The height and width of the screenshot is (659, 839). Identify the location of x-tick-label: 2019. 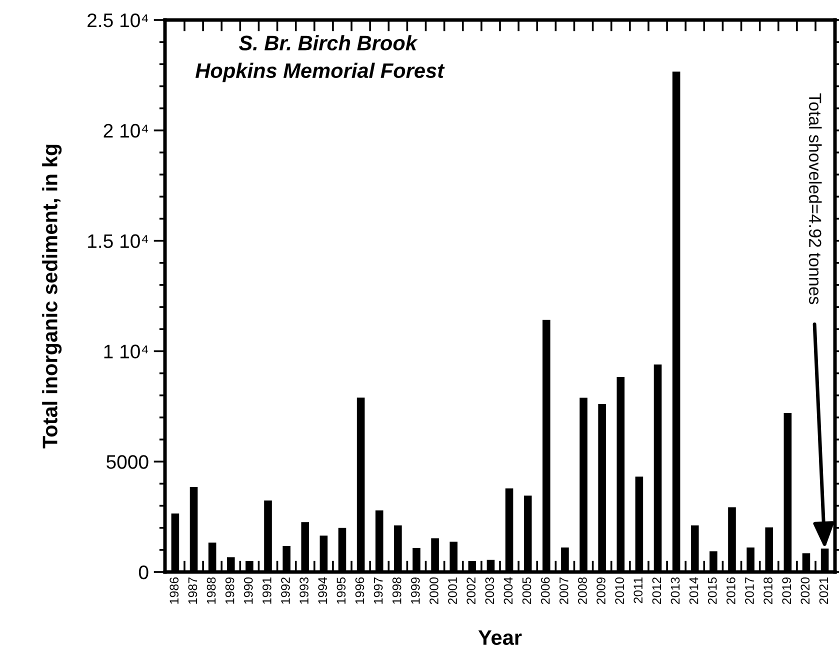
(787, 590).